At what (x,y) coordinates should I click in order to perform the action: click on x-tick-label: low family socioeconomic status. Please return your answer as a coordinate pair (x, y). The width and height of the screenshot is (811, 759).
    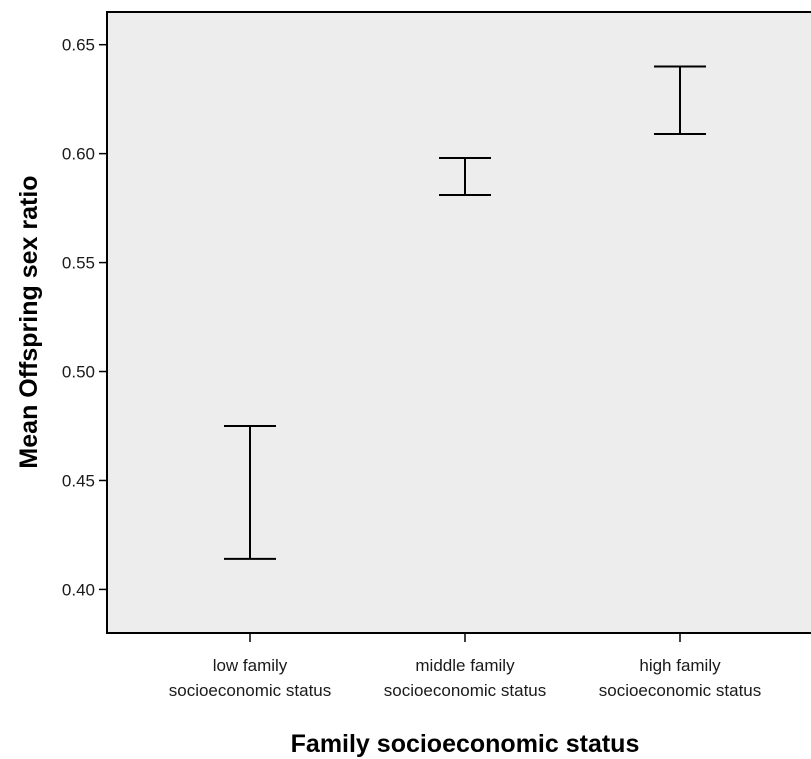
    Looking at the image, I should click on (250, 678).